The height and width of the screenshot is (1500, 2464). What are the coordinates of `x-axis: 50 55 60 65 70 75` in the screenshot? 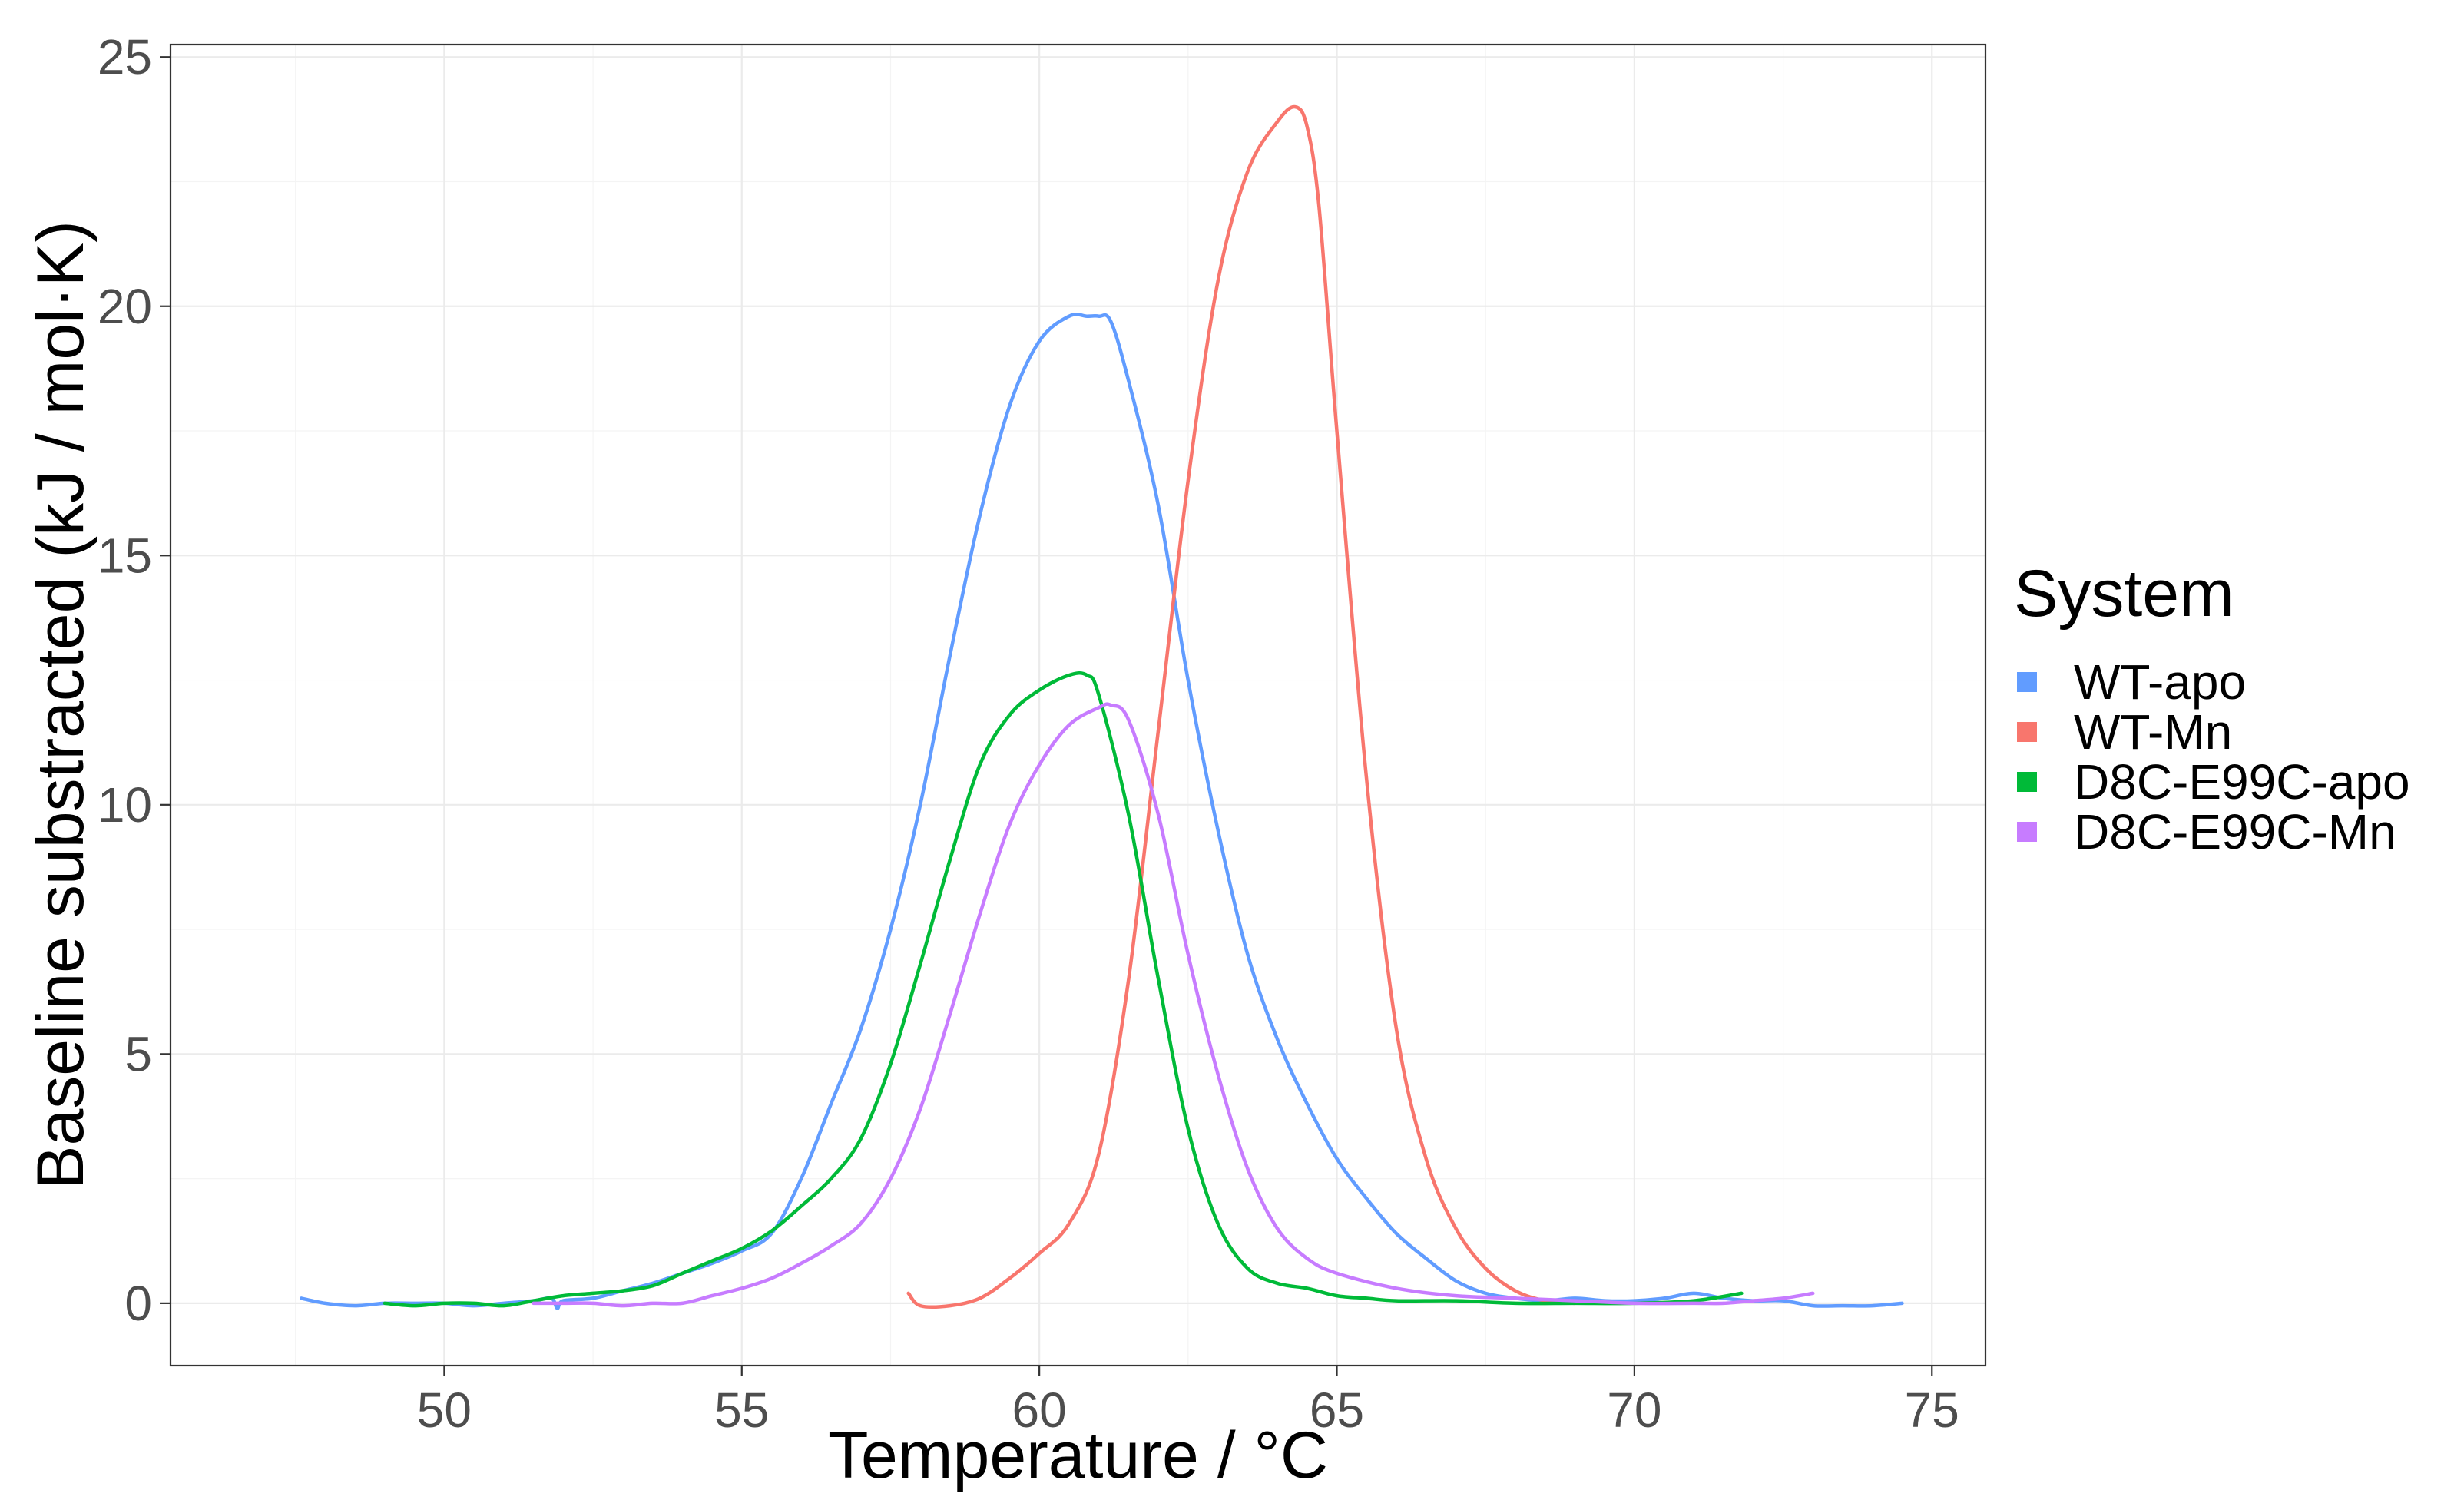 It's located at (1188, 1402).